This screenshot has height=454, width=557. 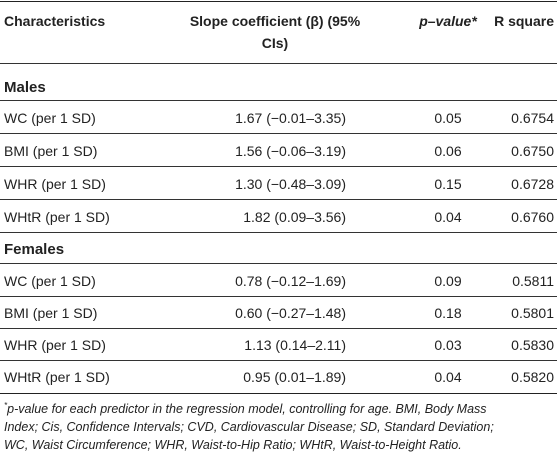 What do you see at coordinates (290, 118) in the screenshot?
I see `row-slope: 1.67 (−0.01–3.35)` at bounding box center [290, 118].